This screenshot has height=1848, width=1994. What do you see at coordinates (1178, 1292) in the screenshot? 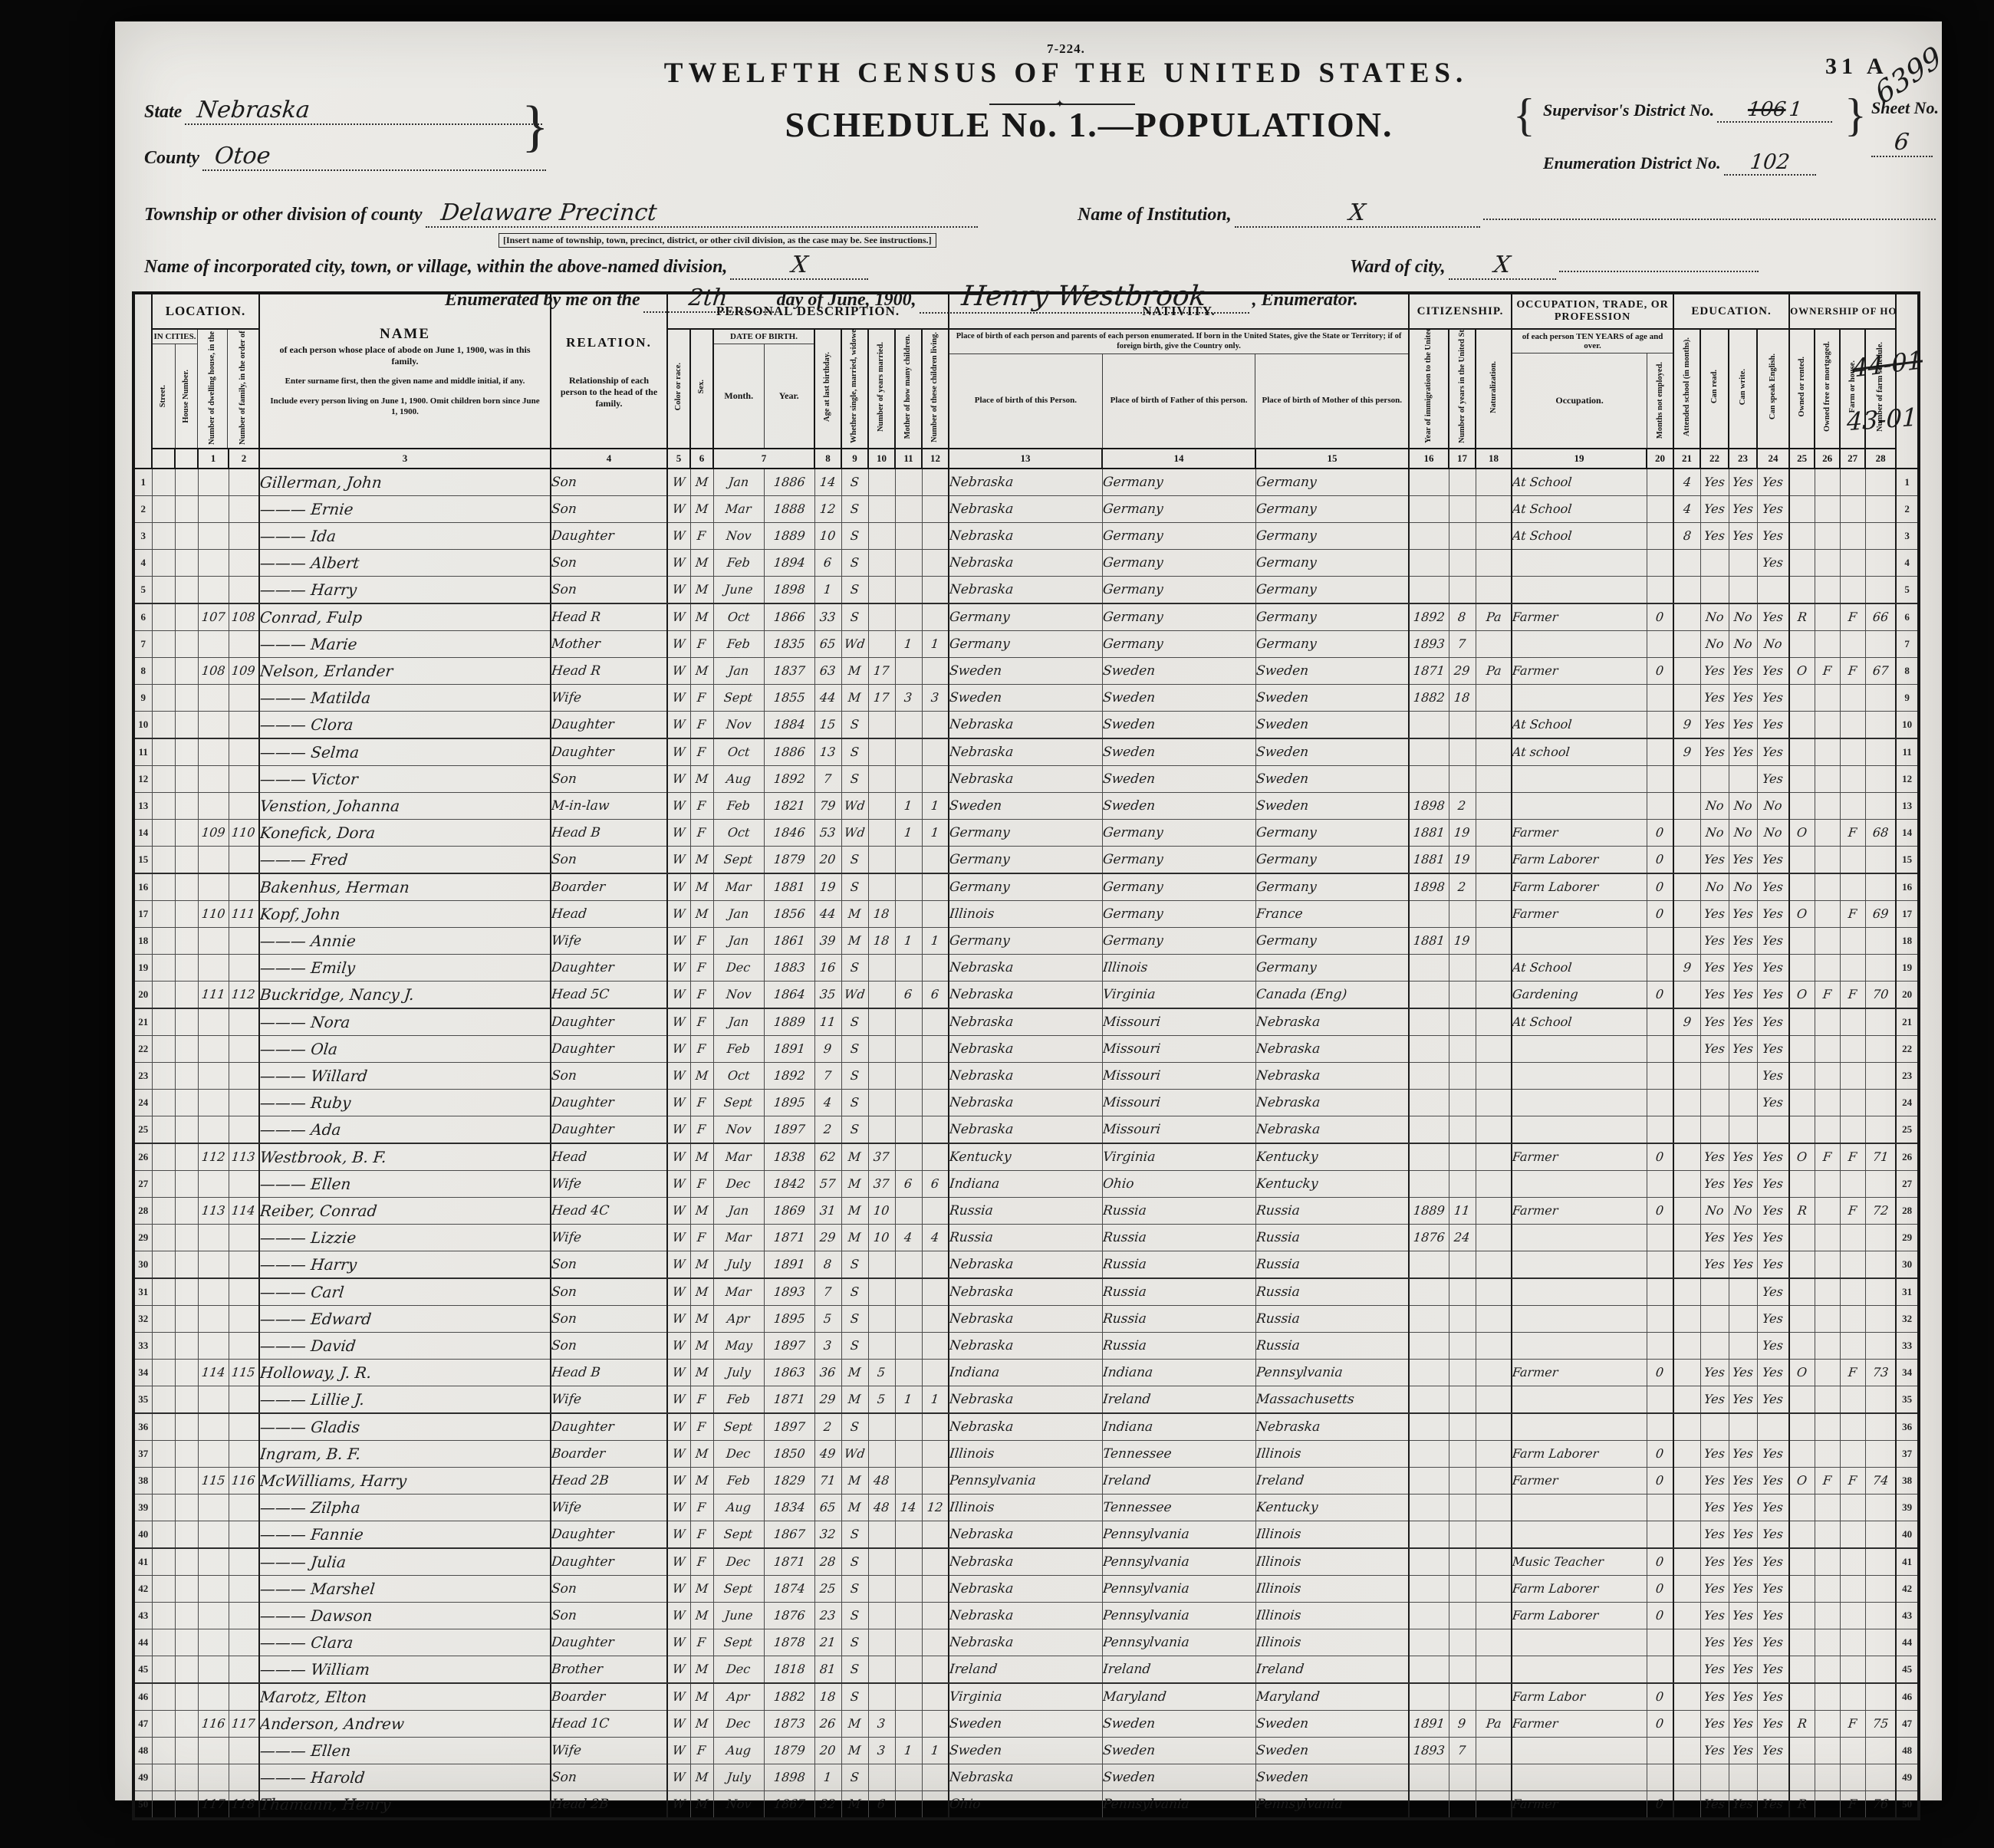
I see `r31-pob_father: Russia` at bounding box center [1178, 1292].